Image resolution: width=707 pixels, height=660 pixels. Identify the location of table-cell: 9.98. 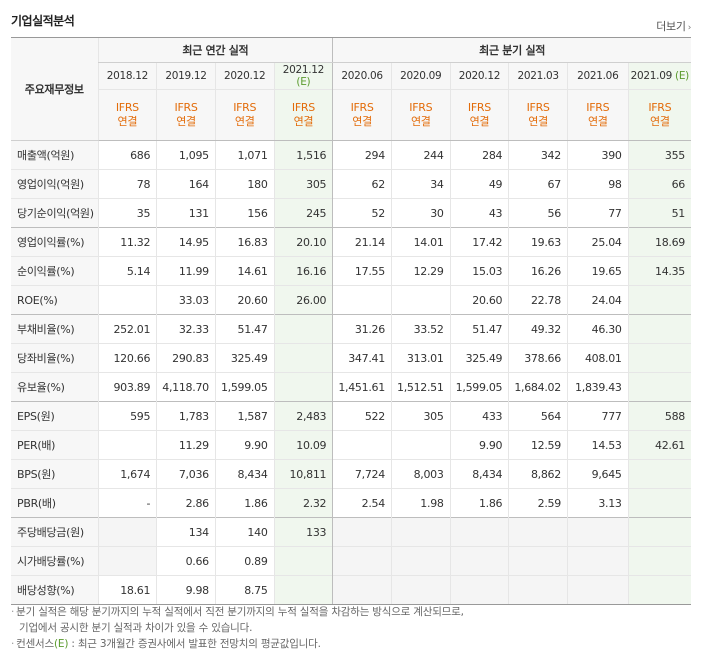
(186, 590).